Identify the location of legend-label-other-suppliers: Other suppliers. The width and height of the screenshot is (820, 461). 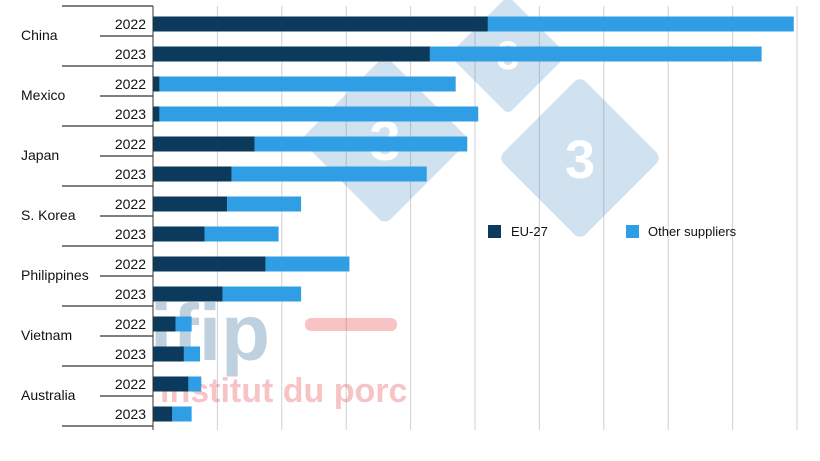
(692, 231).